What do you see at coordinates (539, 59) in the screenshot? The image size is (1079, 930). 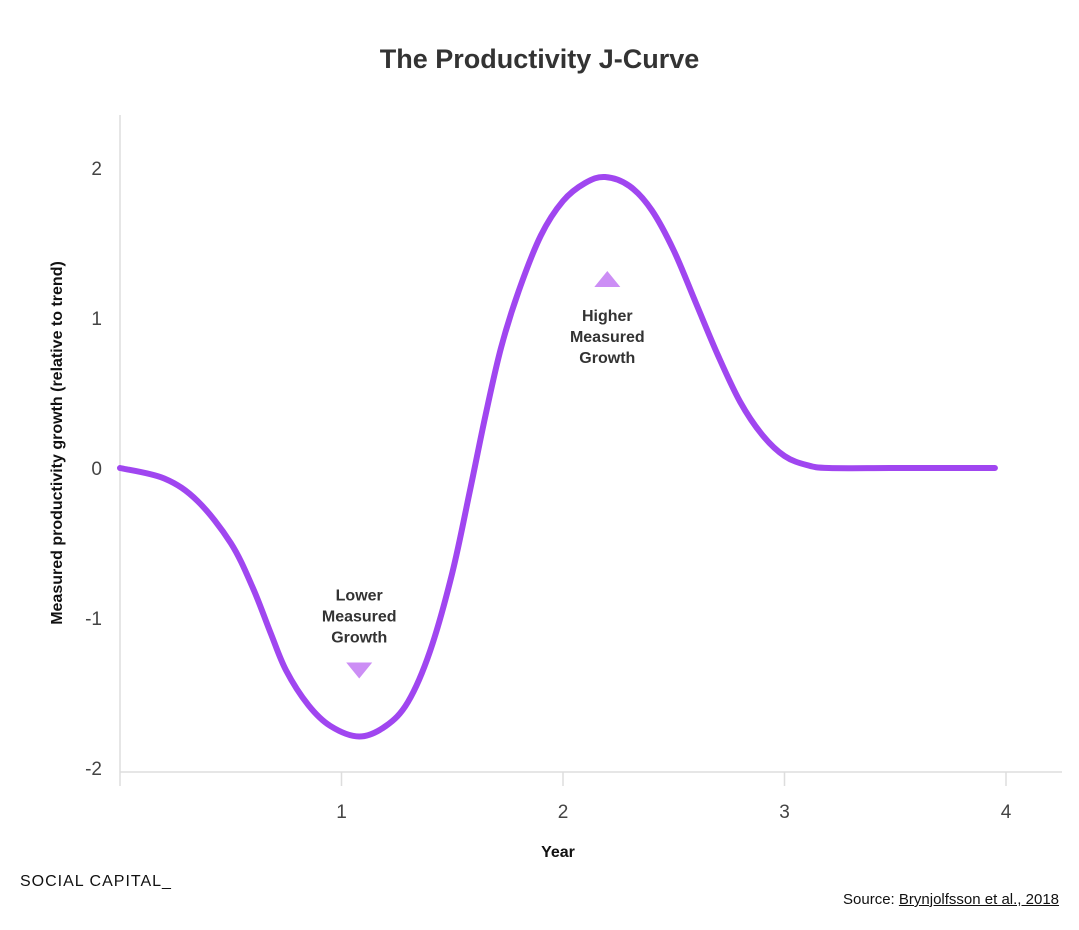 I see `chart-title: The Productivity J-Curve` at bounding box center [539, 59].